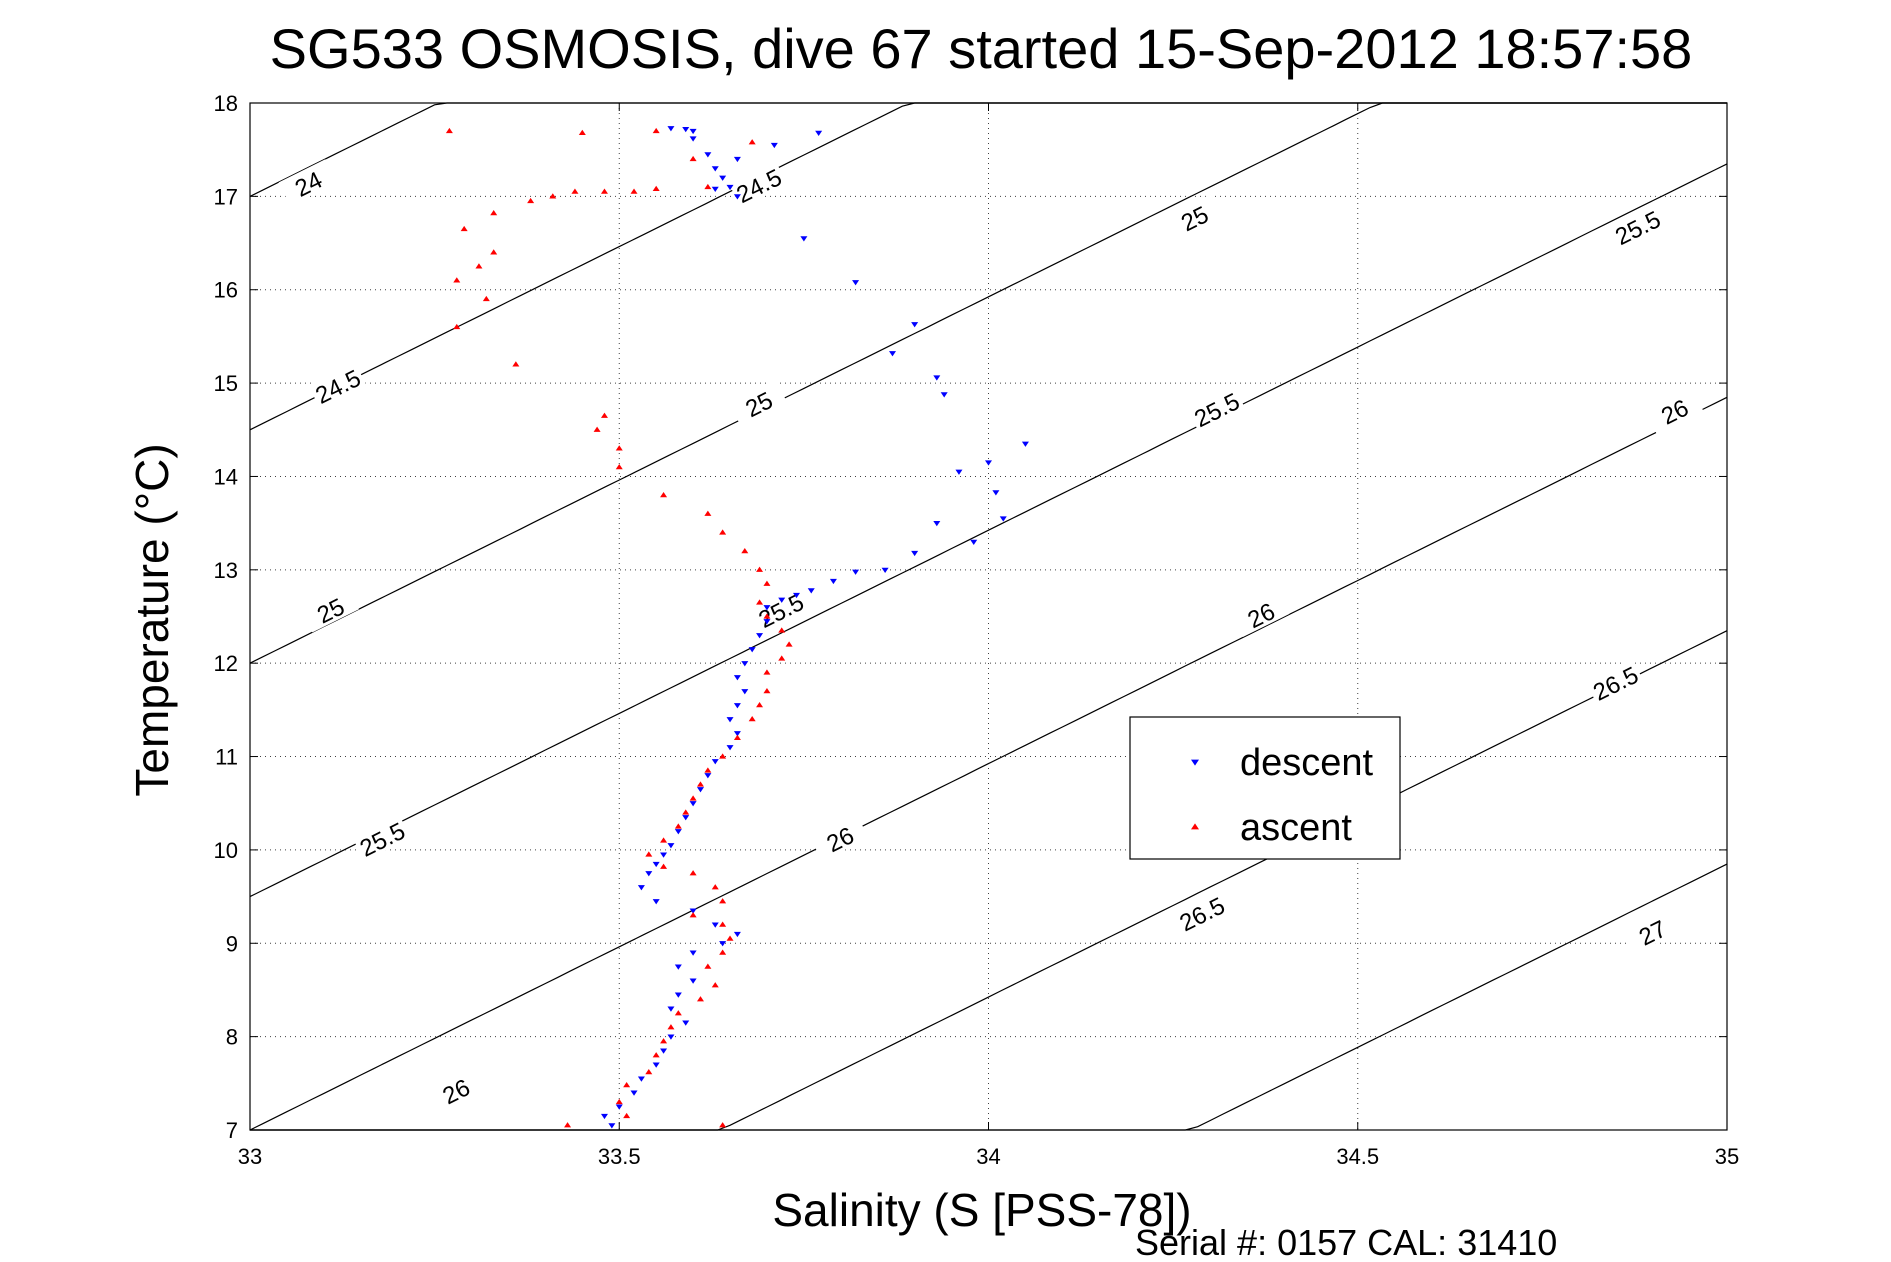 This screenshot has width=1891, height=1262. I want to click on y-tick-label: 14, so click(226, 476).